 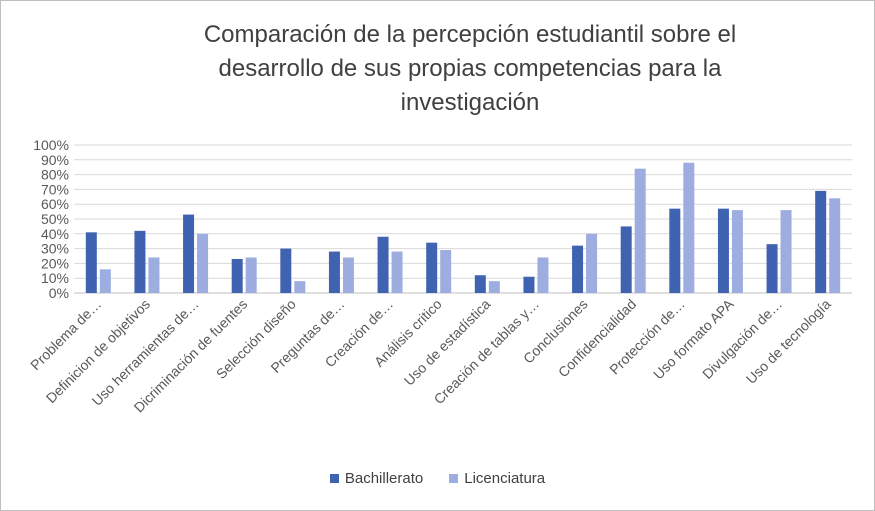 I want to click on y-tick-label: 90%, so click(x=55, y=160).